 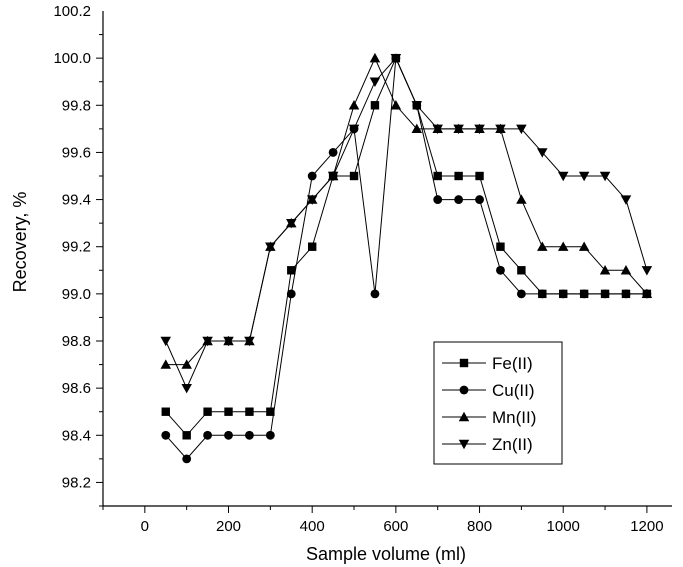 What do you see at coordinates (395, 526) in the screenshot?
I see `x-tick-label: 600` at bounding box center [395, 526].